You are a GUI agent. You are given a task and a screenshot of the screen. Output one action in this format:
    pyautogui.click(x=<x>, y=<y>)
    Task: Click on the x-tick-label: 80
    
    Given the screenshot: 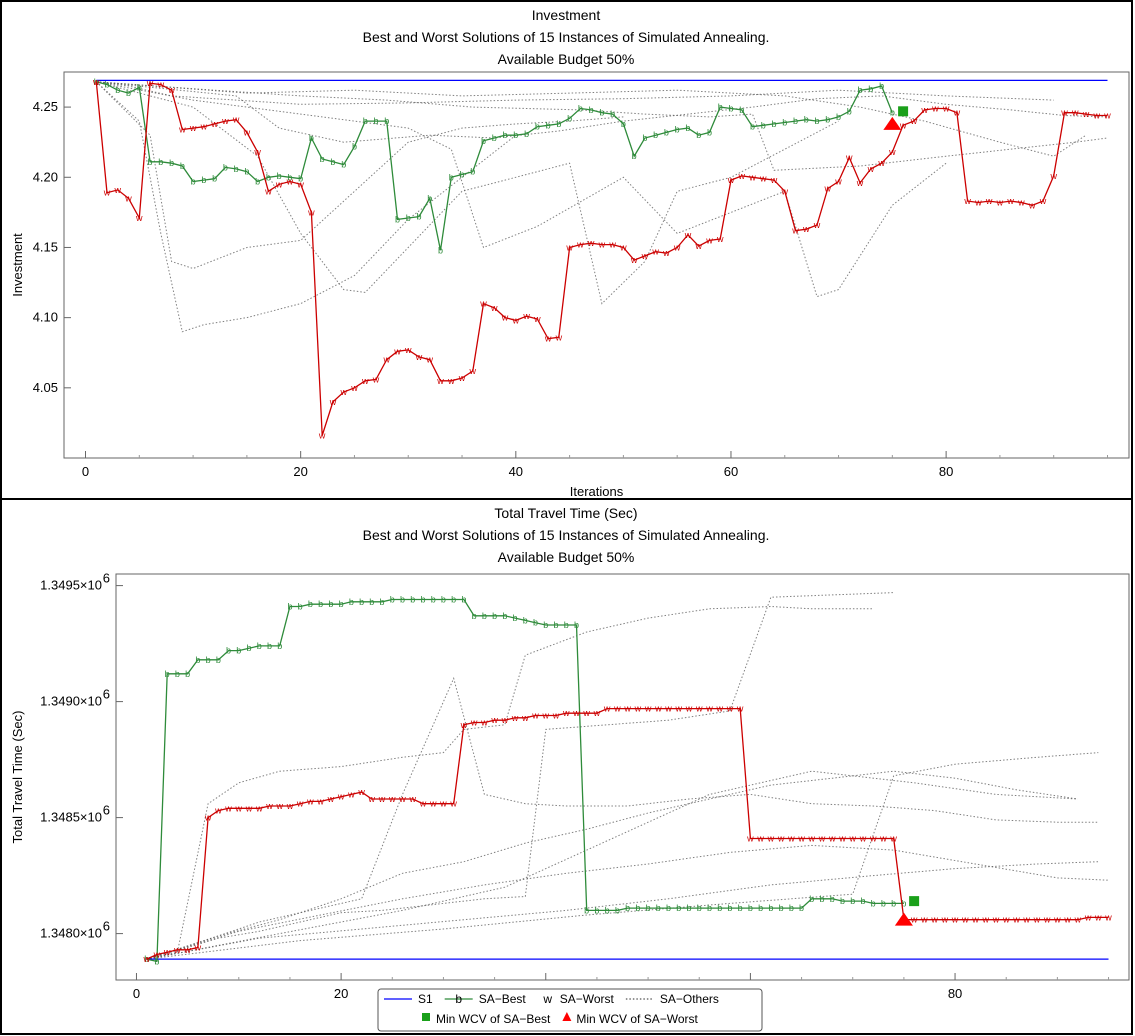 What is the action you would take?
    pyautogui.click(x=955, y=993)
    